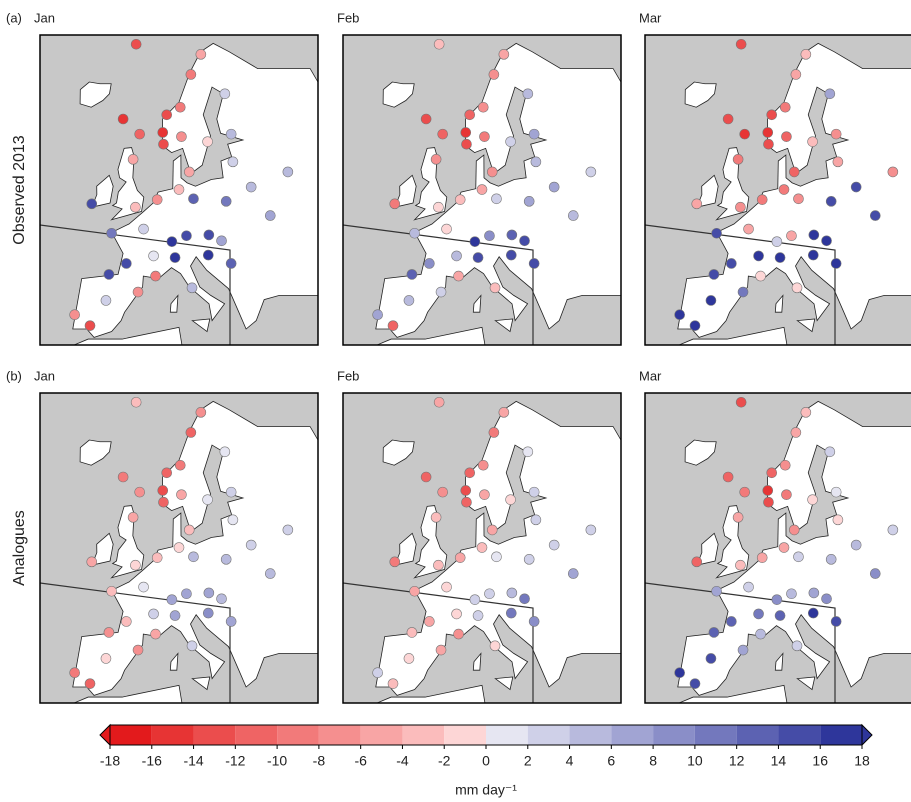 The height and width of the screenshot is (802, 911). What do you see at coordinates (319, 761) in the screenshot?
I see `colorbar-tick-label: -8` at bounding box center [319, 761].